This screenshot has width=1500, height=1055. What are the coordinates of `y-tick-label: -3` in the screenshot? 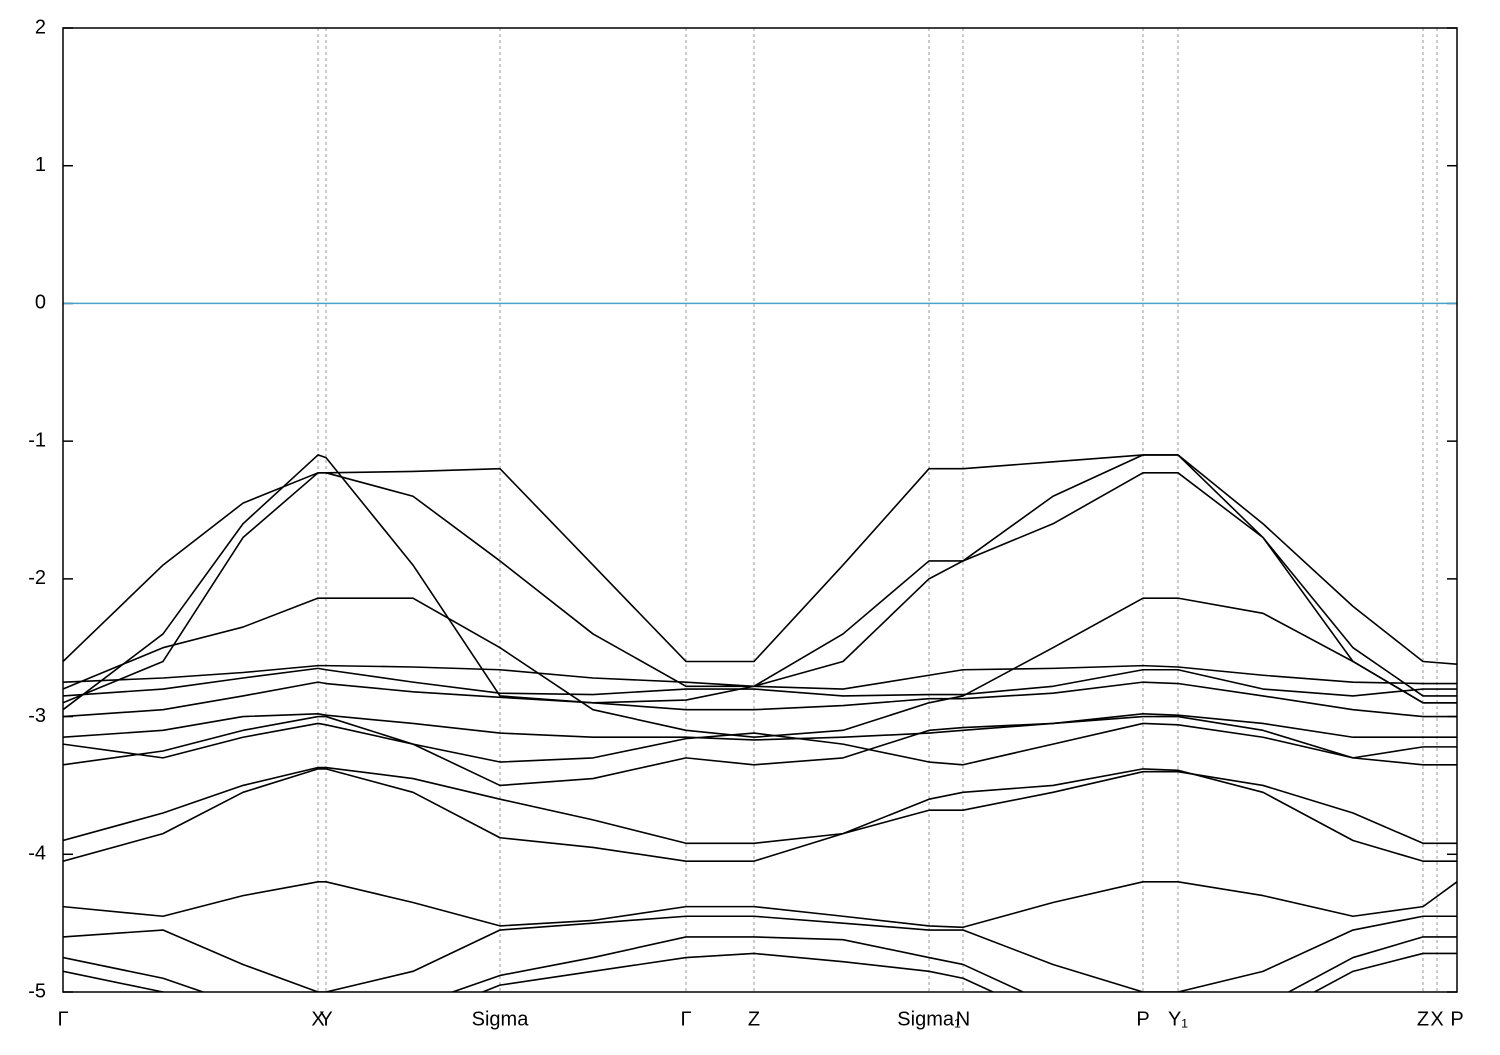 It's located at (37, 716).